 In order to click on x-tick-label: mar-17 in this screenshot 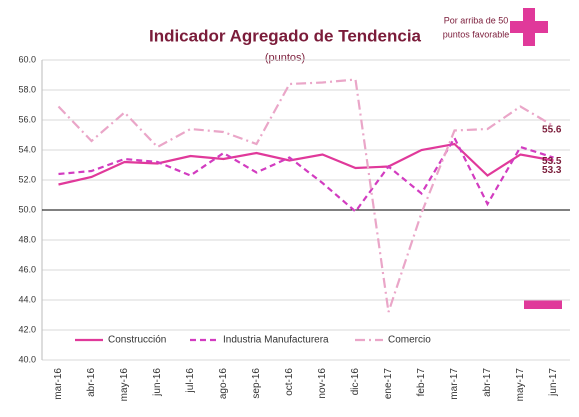, I will do `click(454, 384)`.